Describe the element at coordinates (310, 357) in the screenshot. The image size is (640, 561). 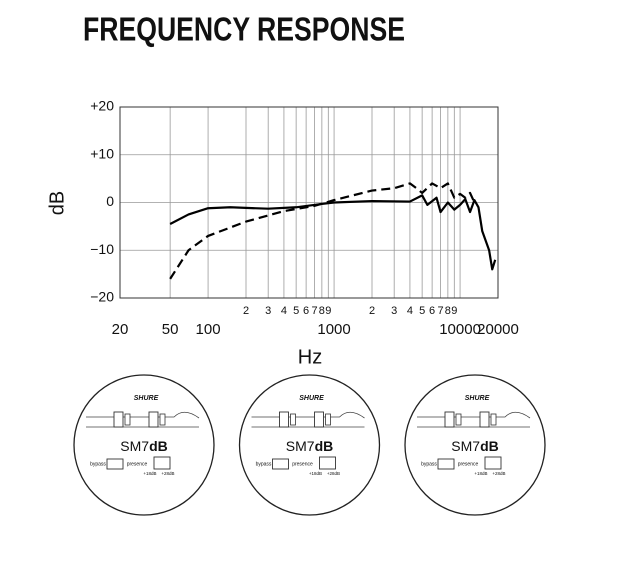
I see `x-axis-label: Hz` at that location.